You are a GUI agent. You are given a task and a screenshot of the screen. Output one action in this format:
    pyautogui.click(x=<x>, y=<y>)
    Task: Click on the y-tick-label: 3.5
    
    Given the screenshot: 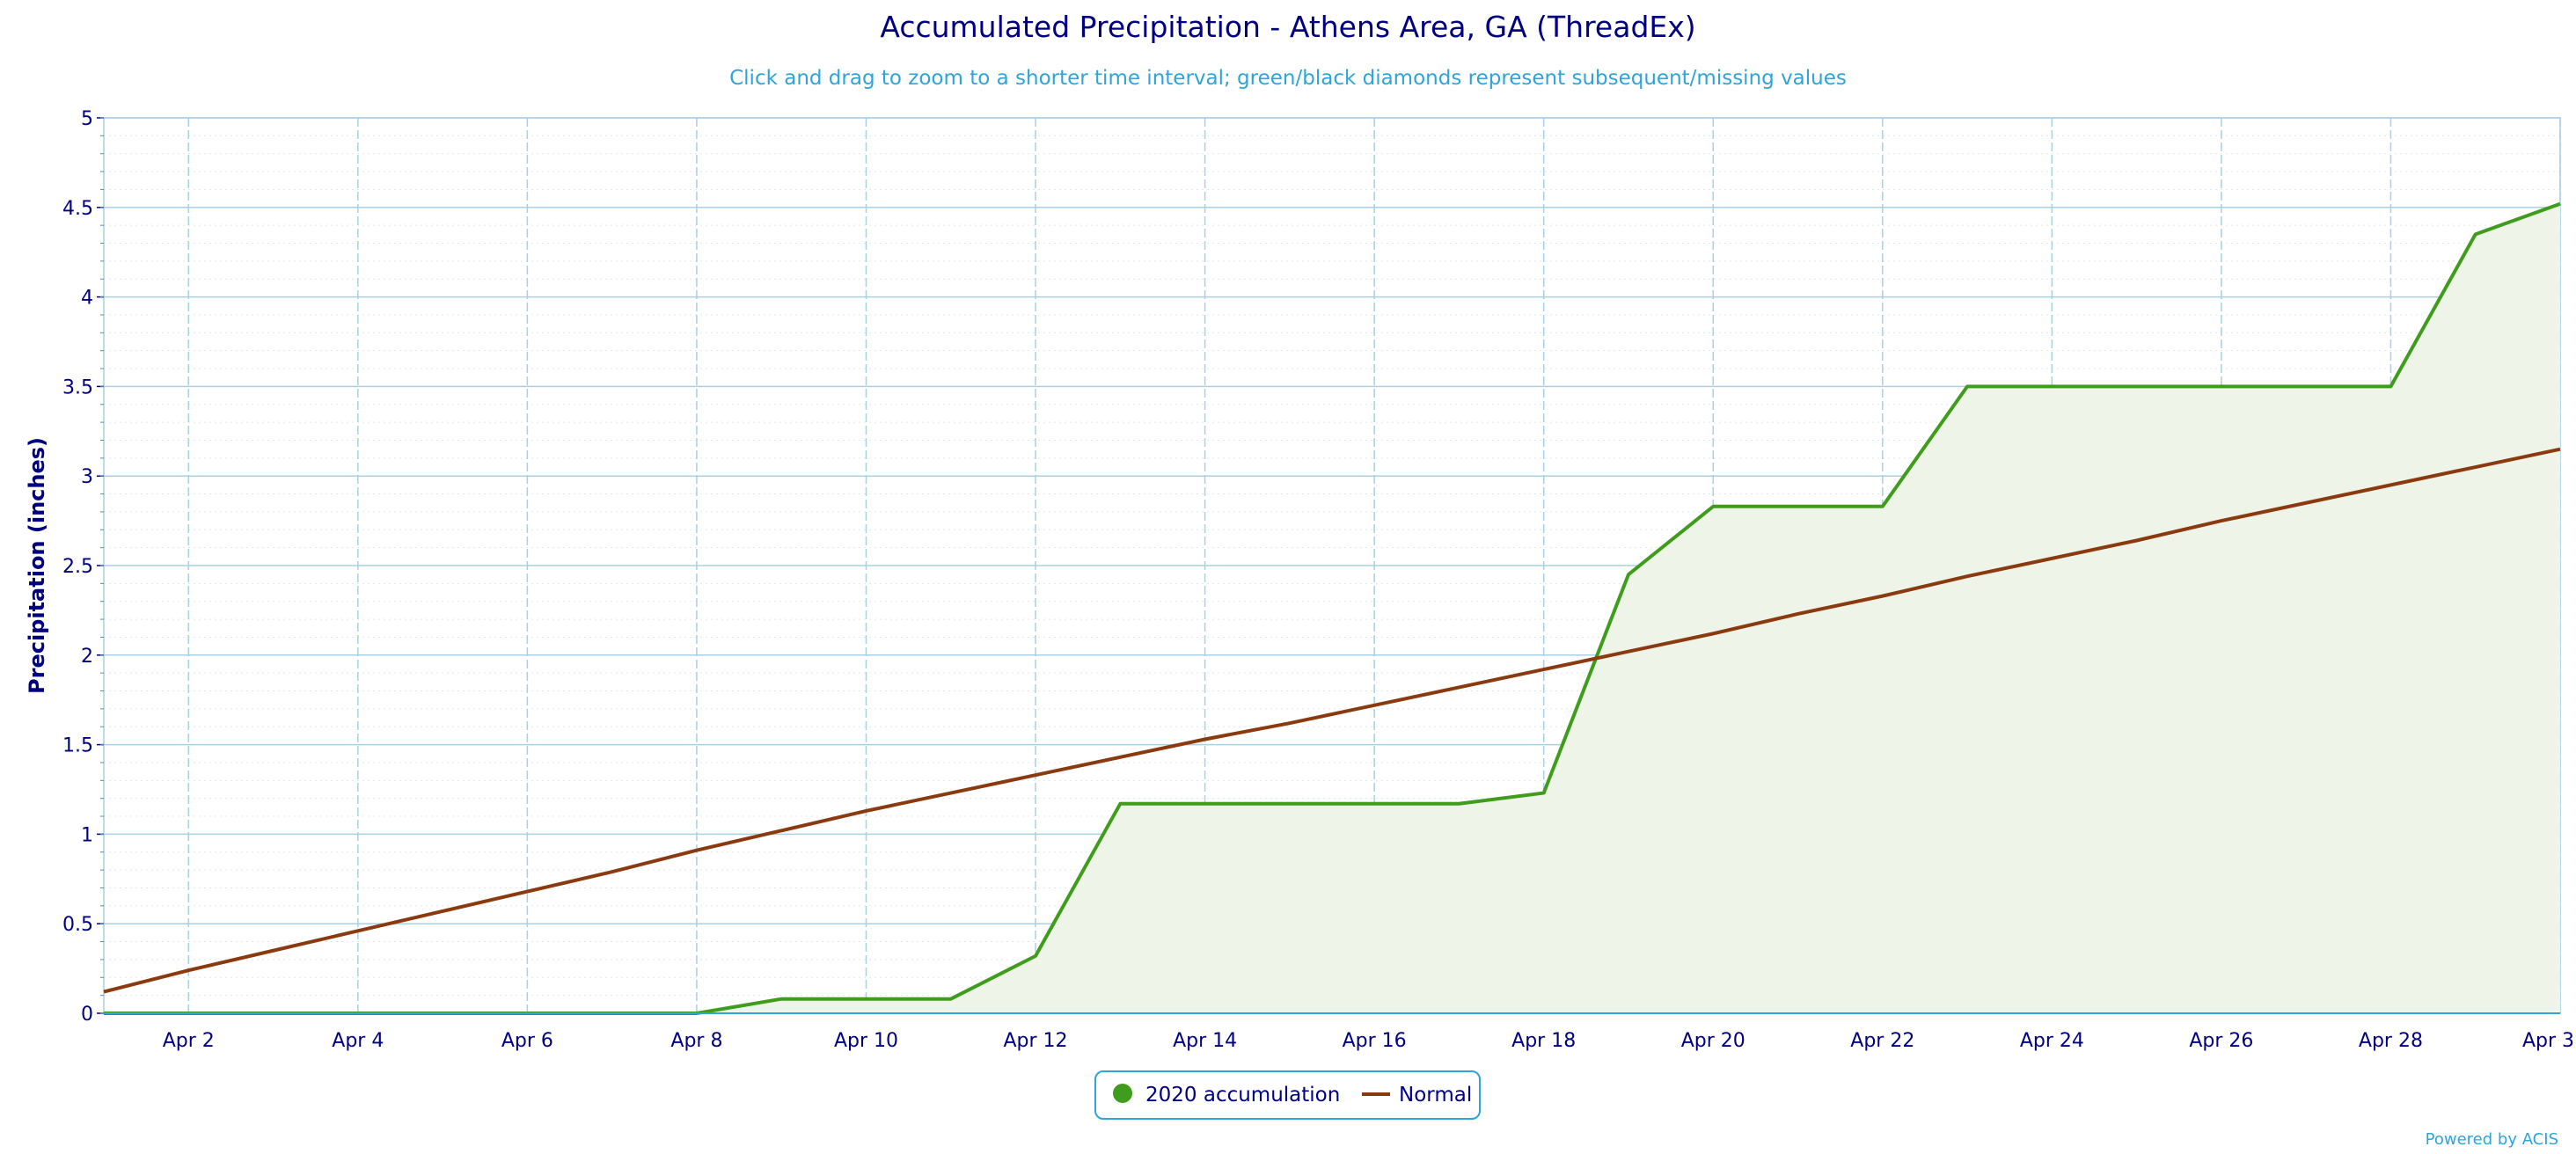 What is the action you would take?
    pyautogui.click(x=77, y=387)
    